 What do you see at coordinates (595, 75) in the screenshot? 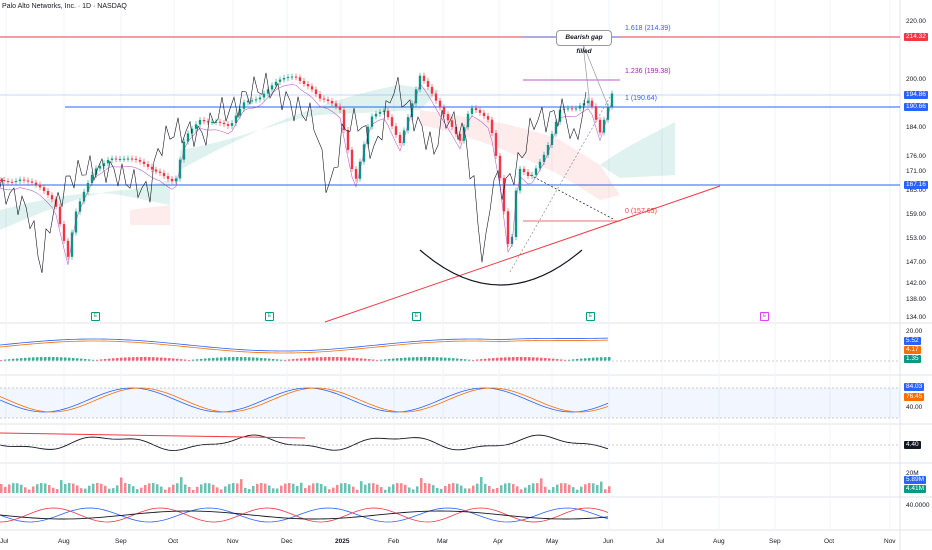
I see `callout-pointer` at bounding box center [595, 75].